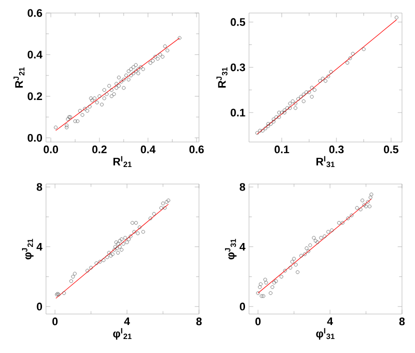  I want to click on y-tick-label: 0.6, so click(35, 13).